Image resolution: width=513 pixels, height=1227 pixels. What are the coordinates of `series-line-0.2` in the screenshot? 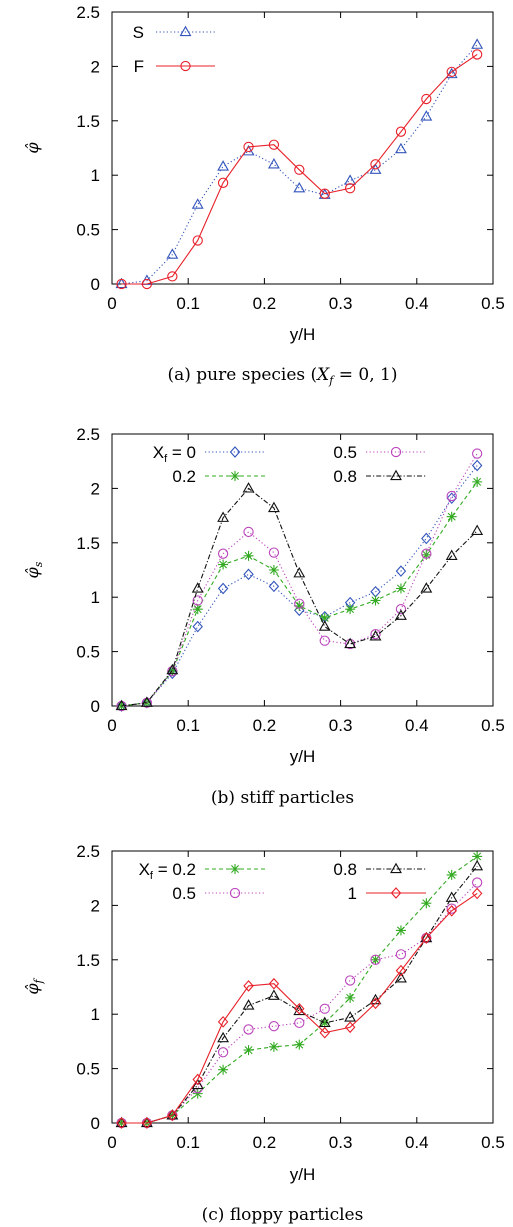 It's located at (299, 594).